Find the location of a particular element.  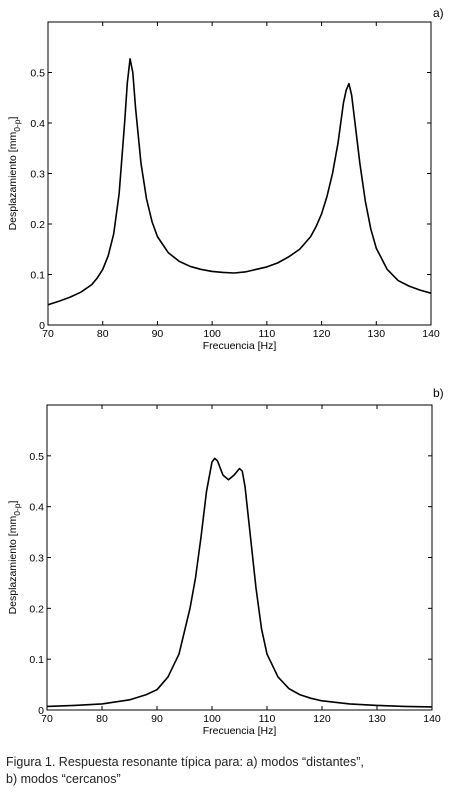

y-axis-title-end-a: ] is located at coordinates (13, 118).